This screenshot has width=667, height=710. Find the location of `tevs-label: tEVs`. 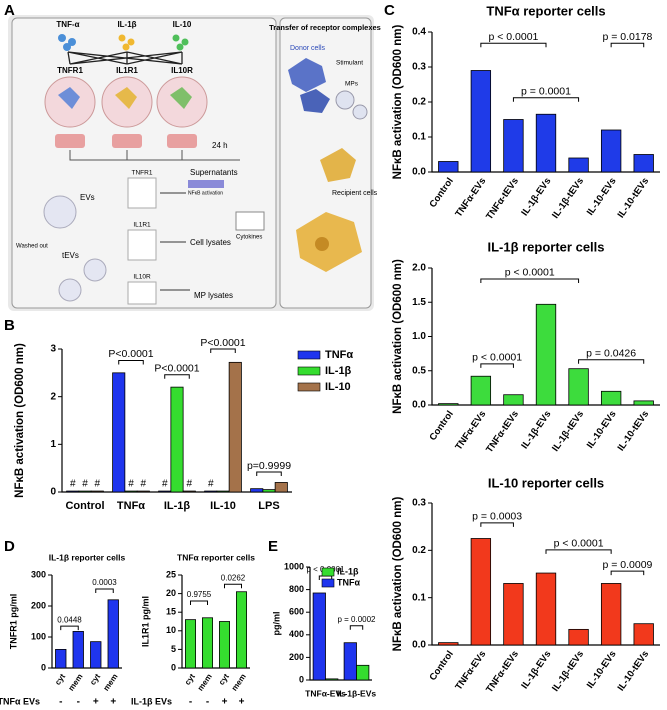

tevs-label: tEVs is located at coordinates (70, 255).